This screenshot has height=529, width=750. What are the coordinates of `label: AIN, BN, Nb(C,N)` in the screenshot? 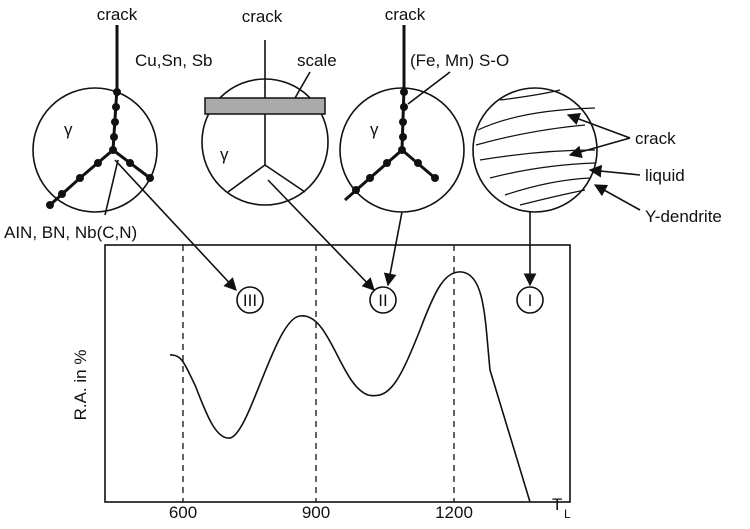 It's located at (70, 232).